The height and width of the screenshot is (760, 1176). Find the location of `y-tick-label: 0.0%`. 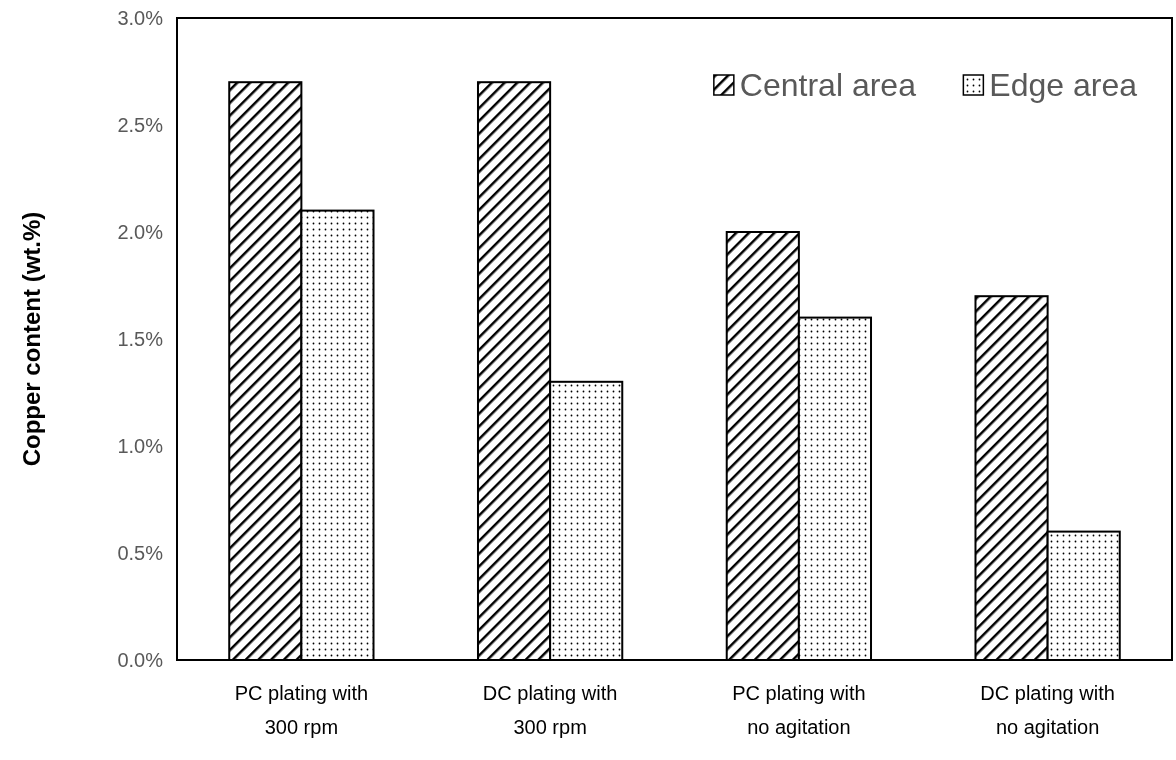

y-tick-label: 0.0% is located at coordinates (140, 660).